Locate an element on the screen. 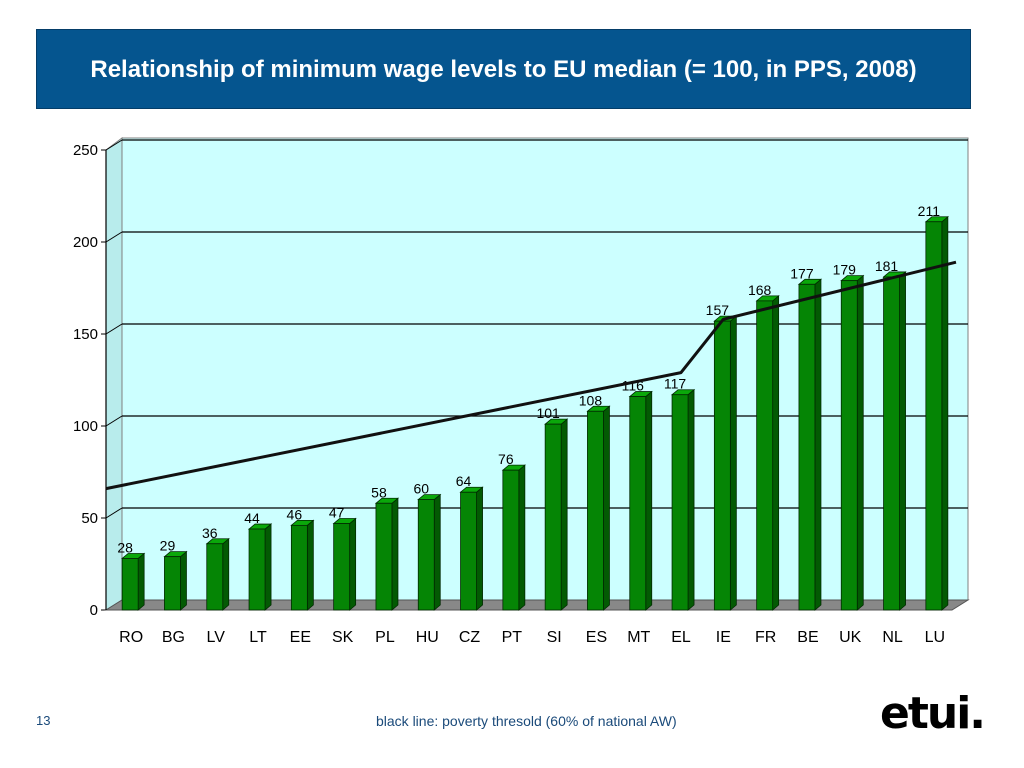 This screenshot has width=1024, height=768. data-label: 117 is located at coordinates (675, 384).